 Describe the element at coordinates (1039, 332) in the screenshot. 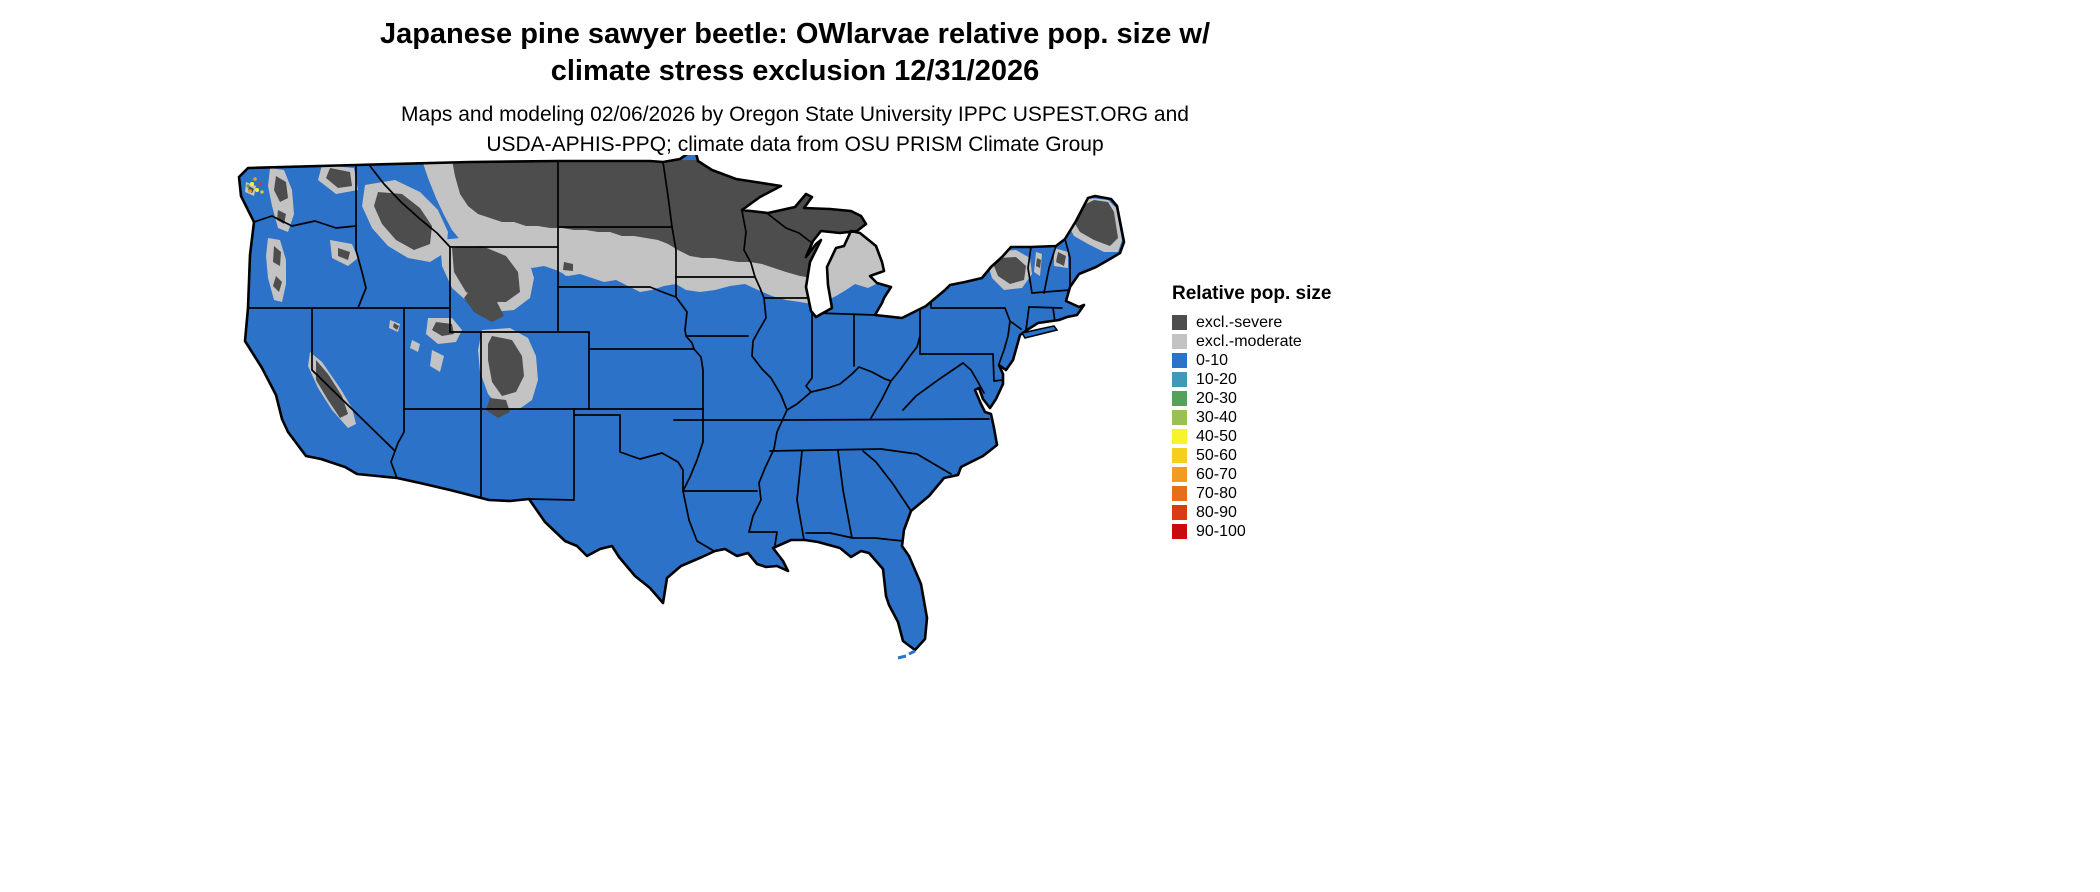

I see `long-island` at that location.